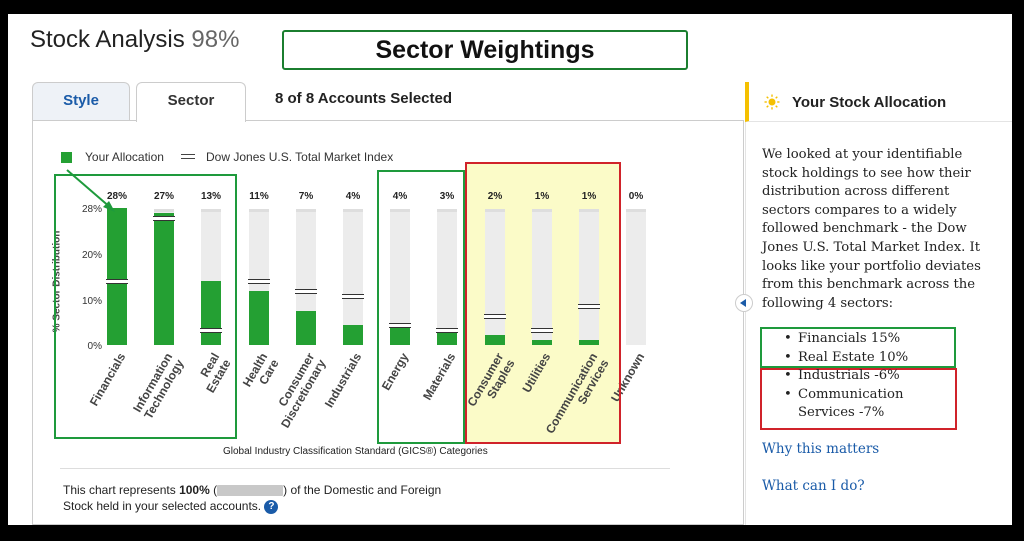 This screenshot has width=1024, height=541. I want to click on why-this-matters-link: Why this matters, so click(821, 449).